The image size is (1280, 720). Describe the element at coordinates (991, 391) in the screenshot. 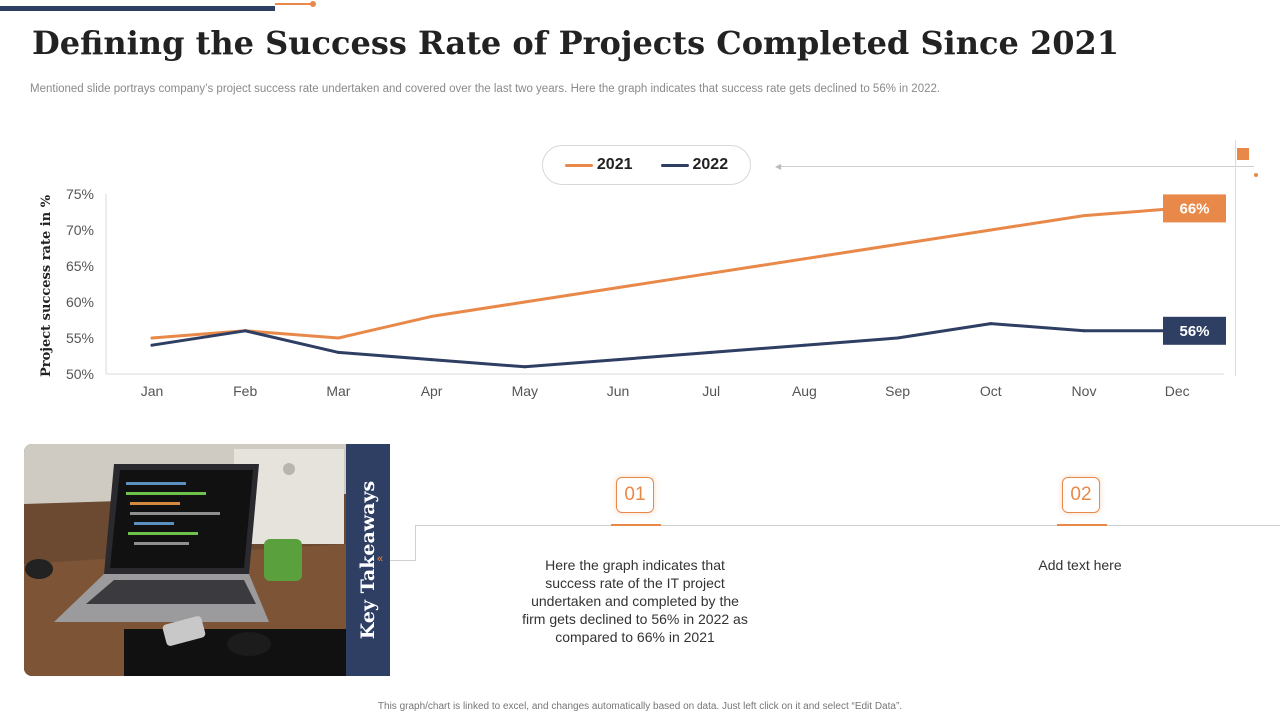

I see `x-tick-label: Oct` at that location.